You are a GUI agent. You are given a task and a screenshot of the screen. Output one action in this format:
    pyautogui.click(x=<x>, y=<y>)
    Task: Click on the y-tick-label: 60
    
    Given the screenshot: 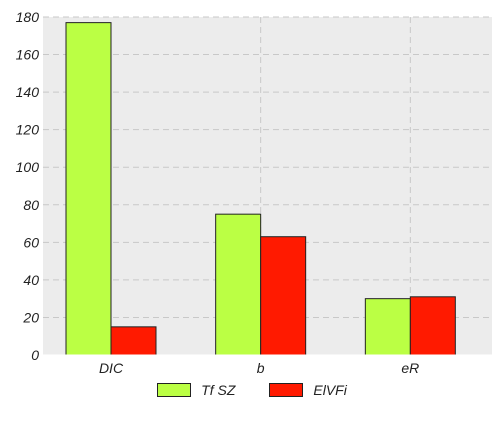 What is the action you would take?
    pyautogui.click(x=31, y=242)
    